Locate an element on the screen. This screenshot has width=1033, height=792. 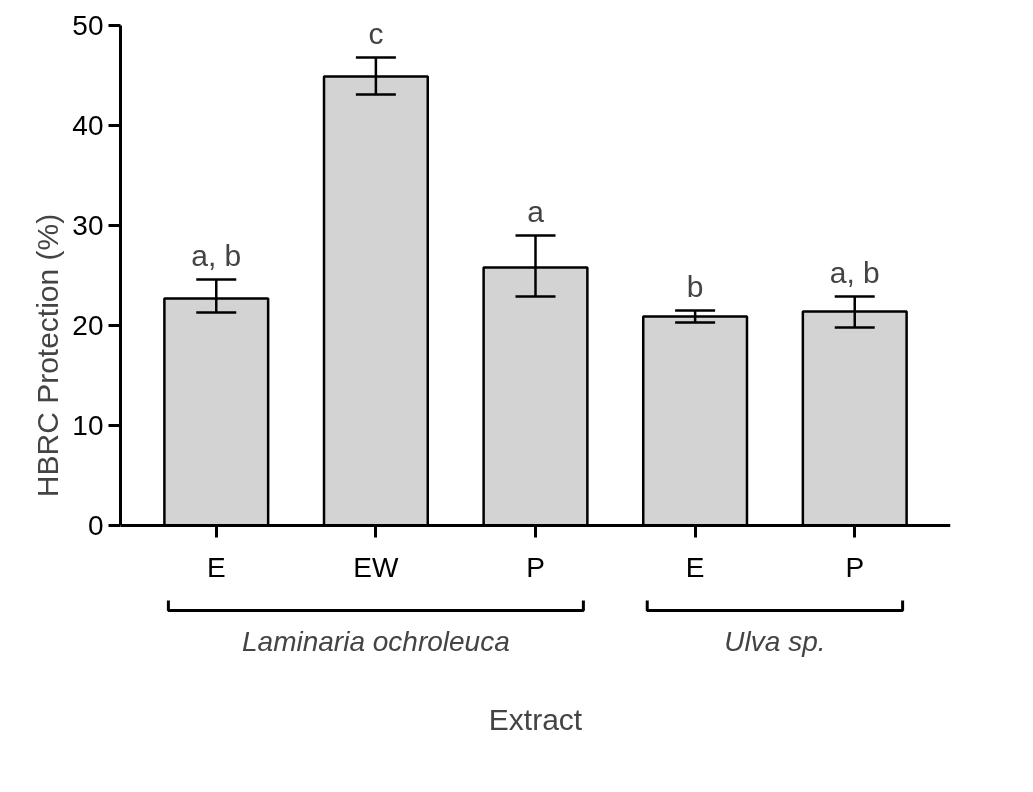
annotation: c is located at coordinates (376, 33).